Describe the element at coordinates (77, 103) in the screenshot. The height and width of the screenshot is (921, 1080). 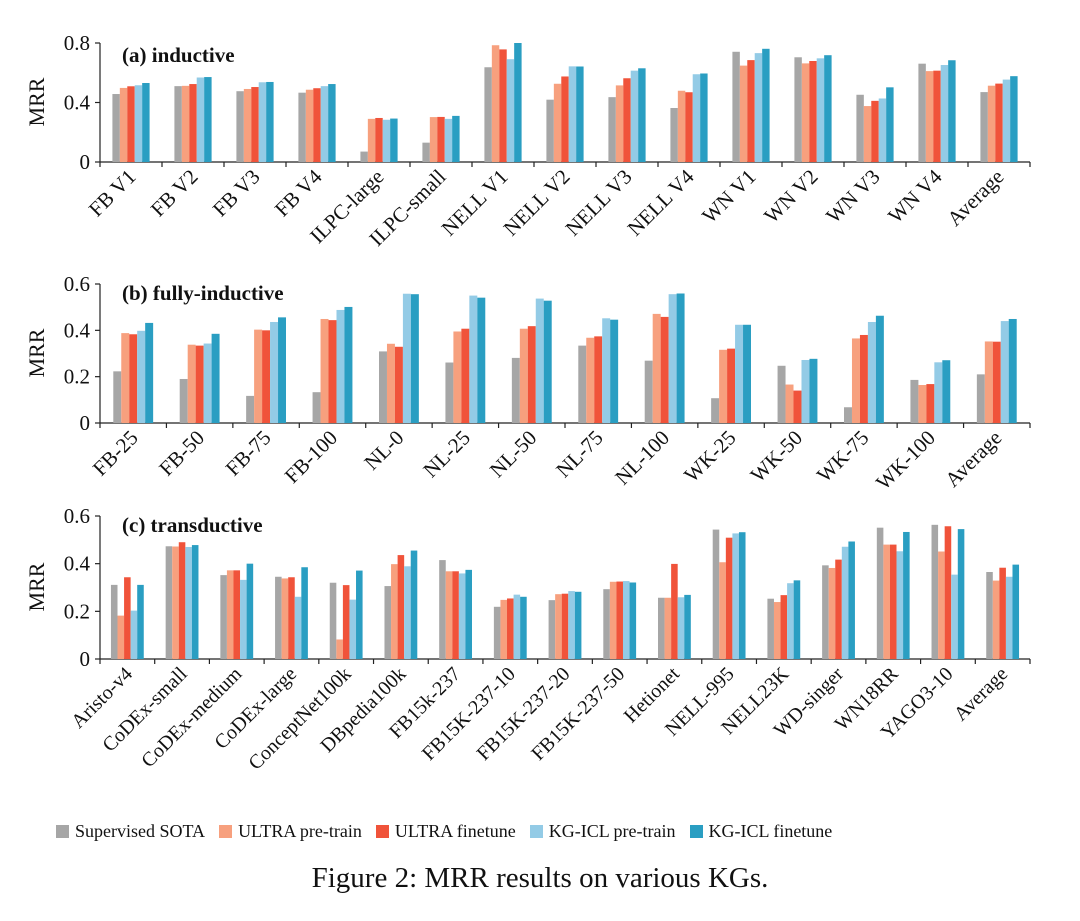
I see `y-tick-label: 0.4` at that location.